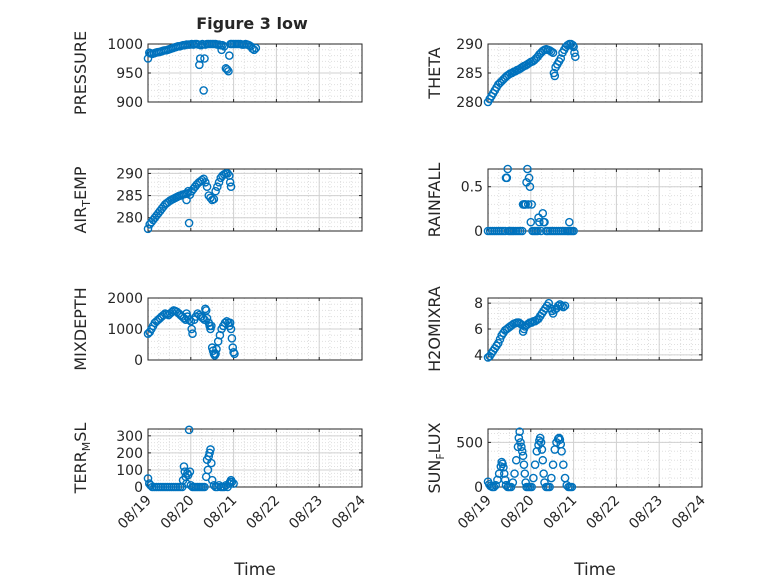 Image resolution: width=778 pixels, height=583 pixels. What do you see at coordinates (594, 570) in the screenshot?
I see `x-axis-label: Time` at bounding box center [594, 570].